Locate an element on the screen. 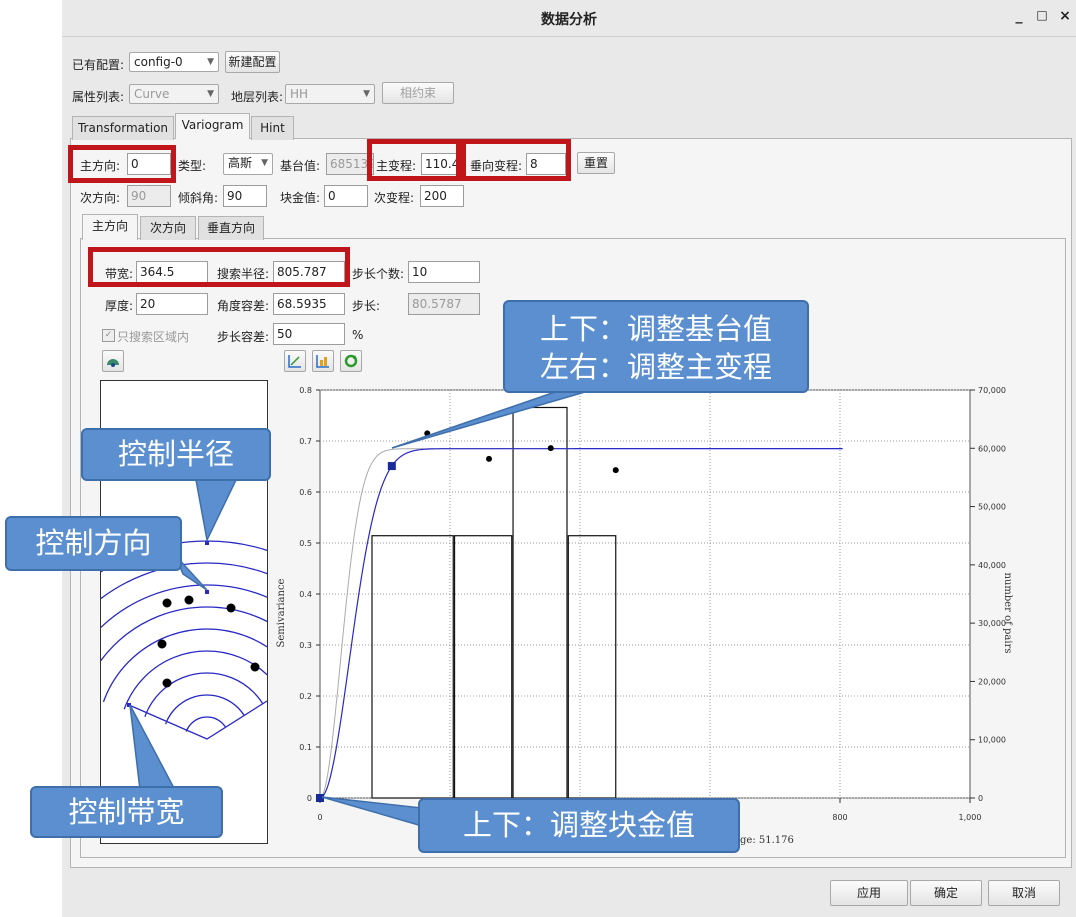  main-direction-input: 0 is located at coordinates (149, 164).